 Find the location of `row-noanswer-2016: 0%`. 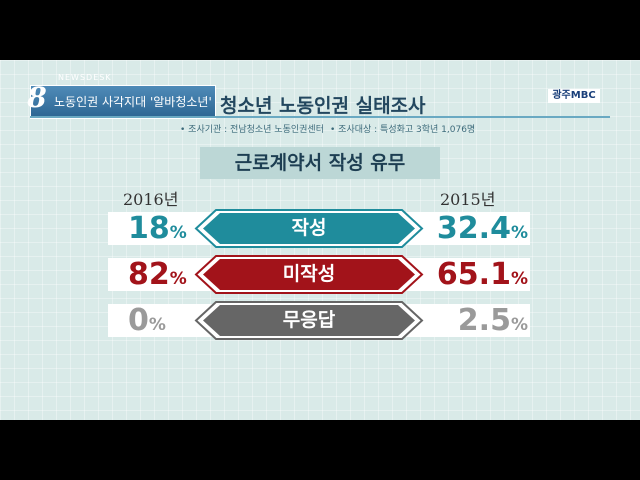

row-noanswer-2016: 0% is located at coordinates (147, 320).